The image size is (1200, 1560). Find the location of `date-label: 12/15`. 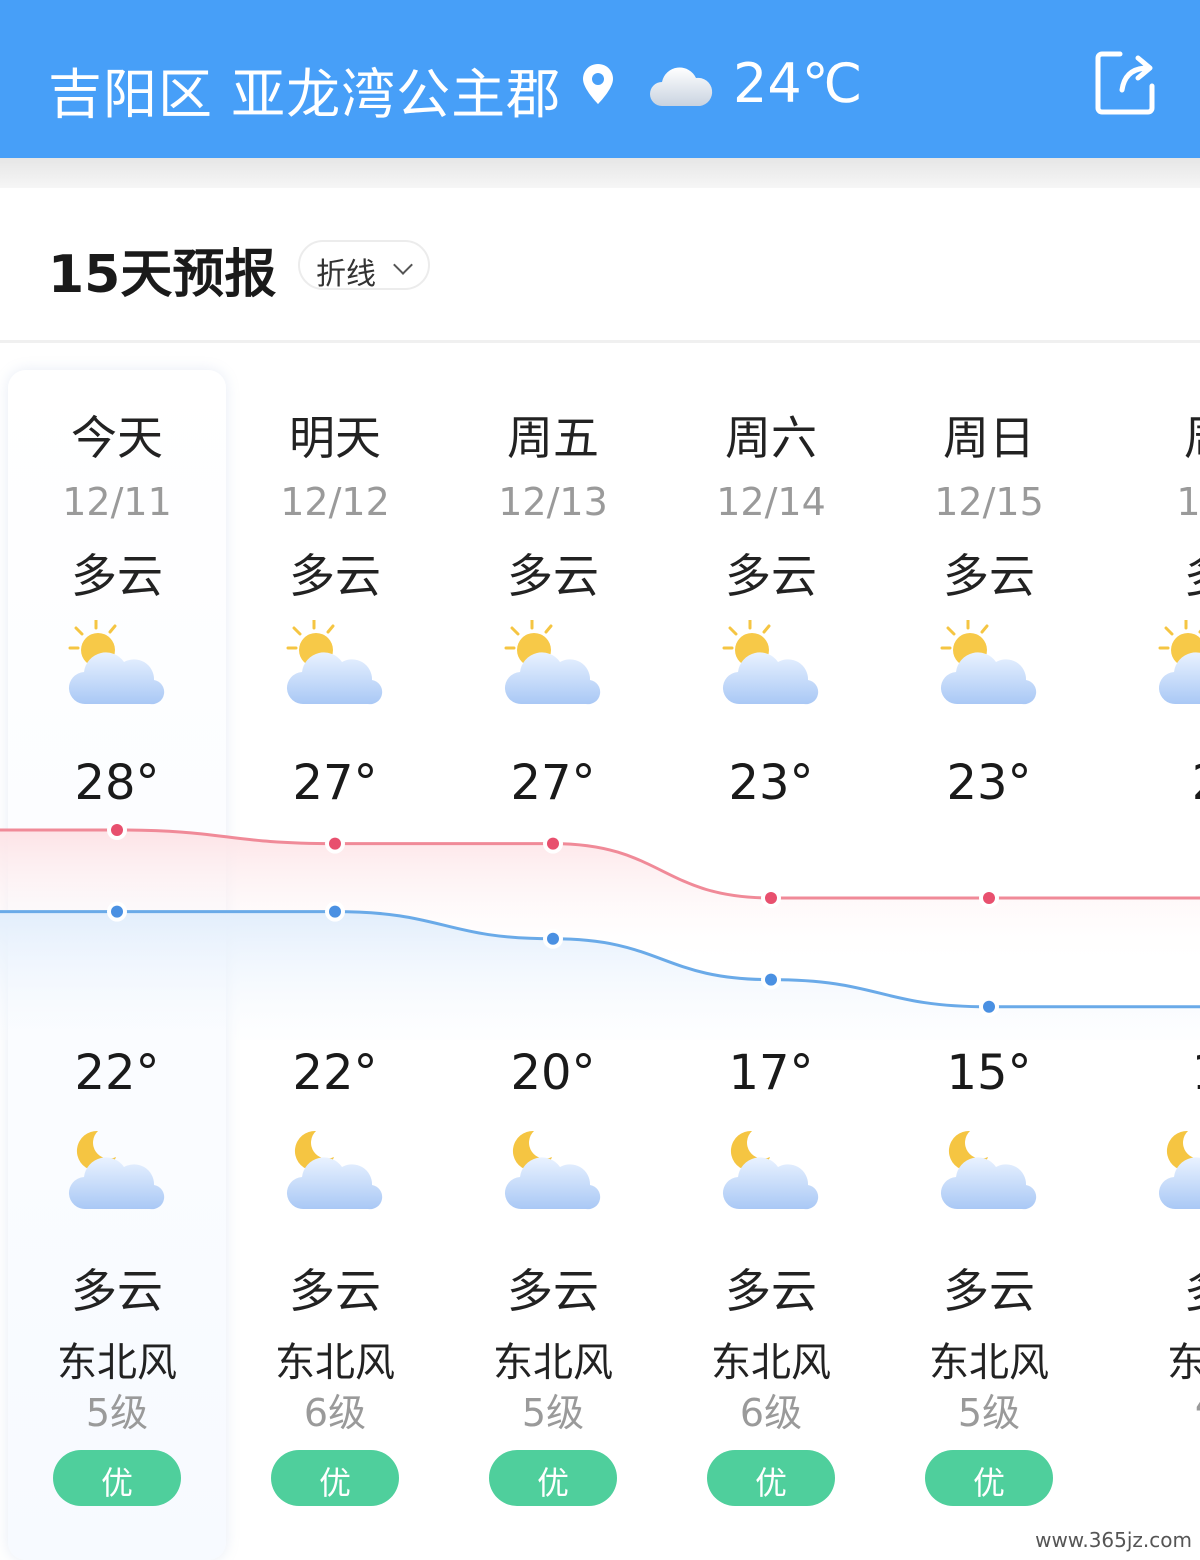

date-label: 12/15 is located at coordinates (989, 502).